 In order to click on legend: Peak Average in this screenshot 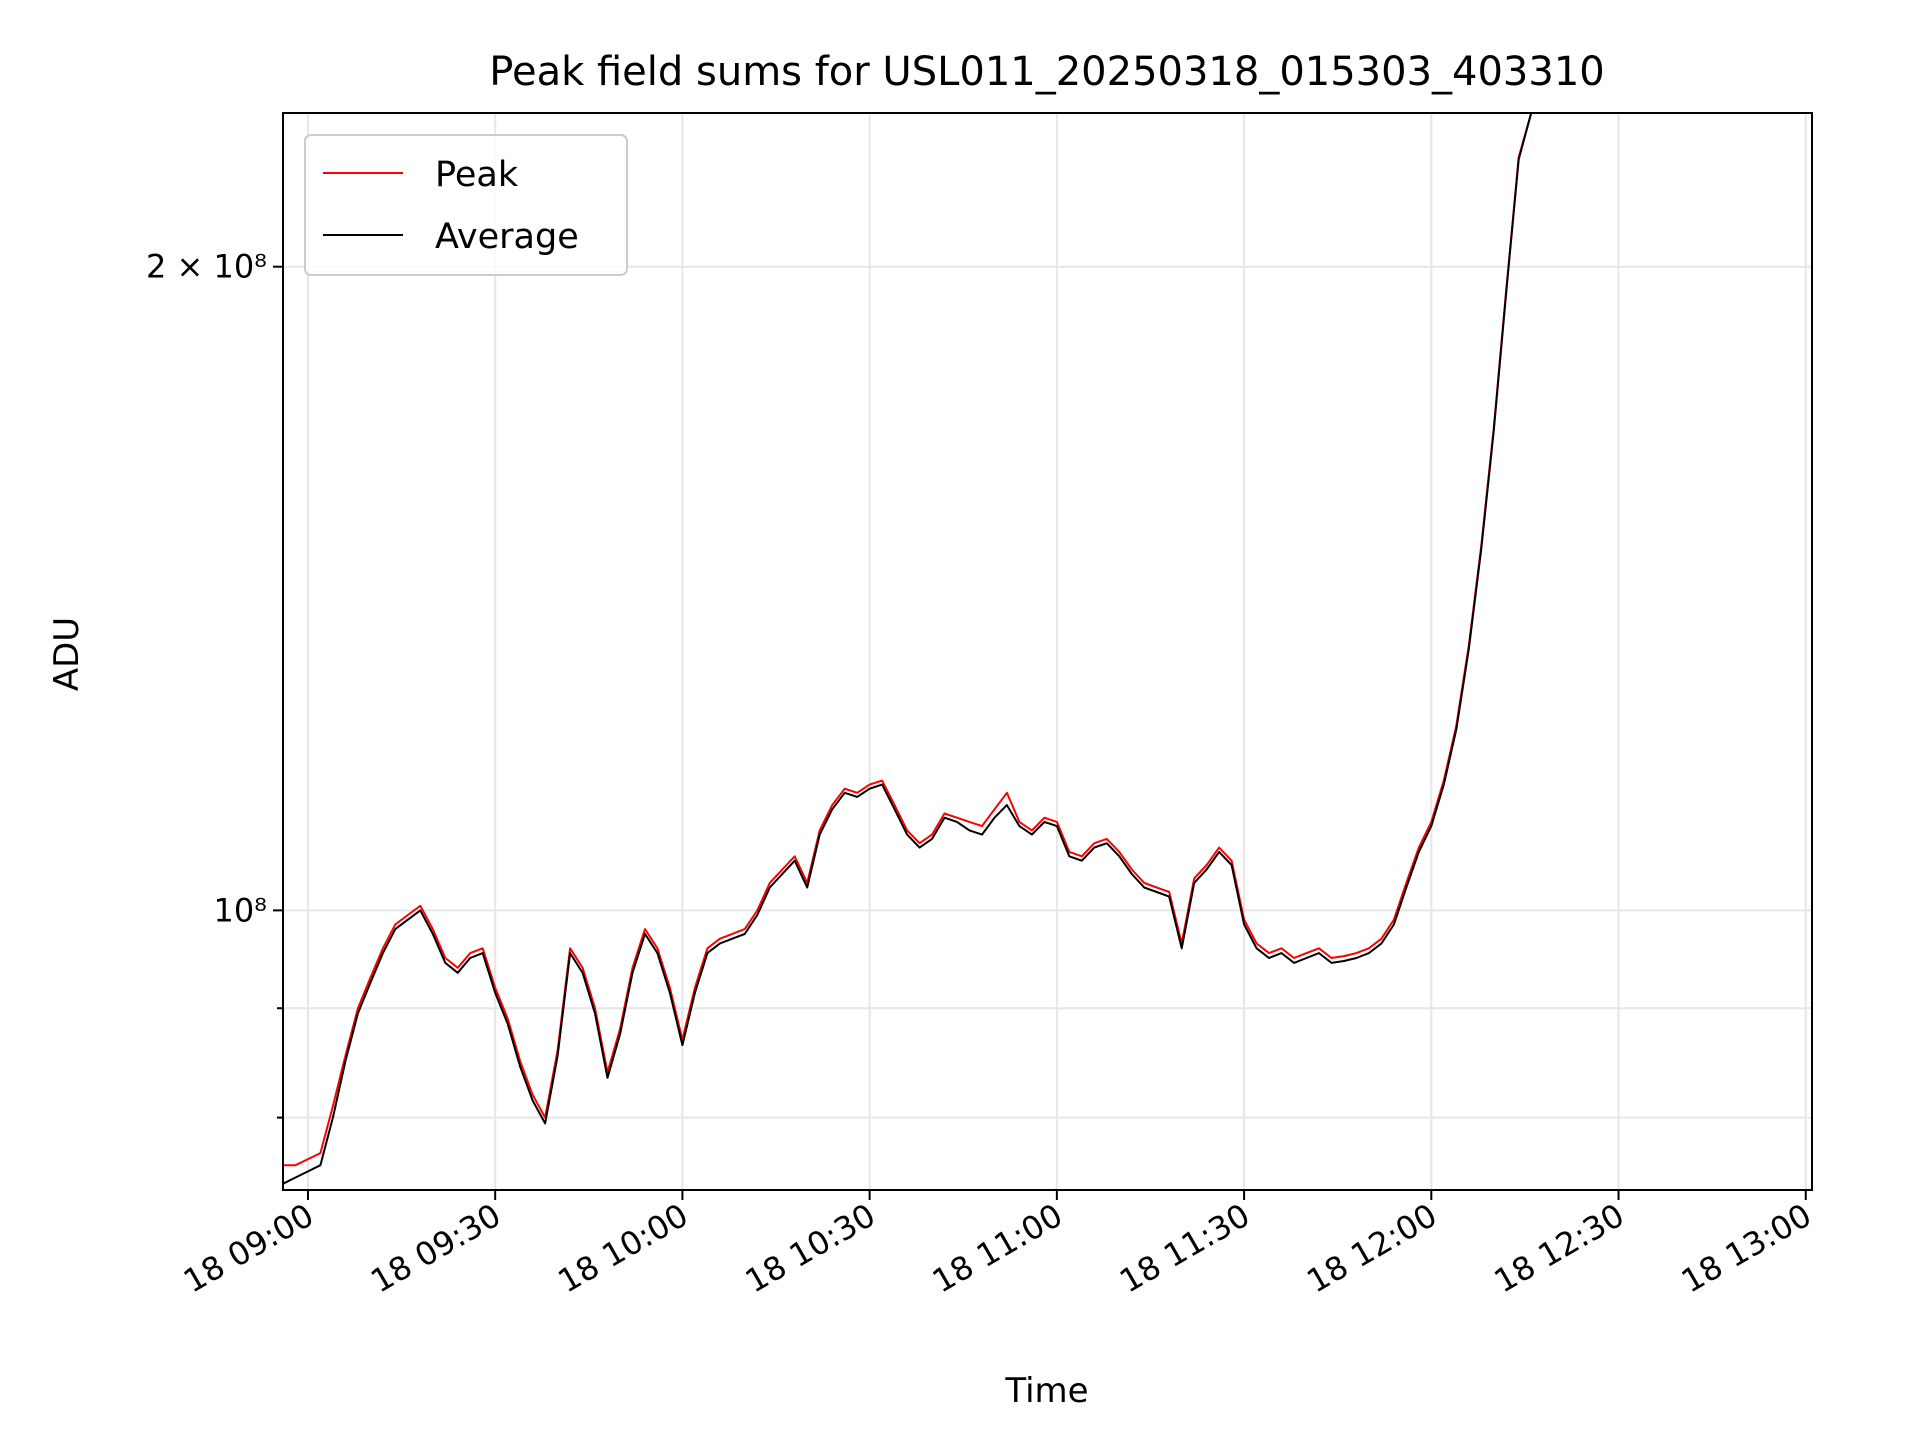, I will do `click(466, 205)`.